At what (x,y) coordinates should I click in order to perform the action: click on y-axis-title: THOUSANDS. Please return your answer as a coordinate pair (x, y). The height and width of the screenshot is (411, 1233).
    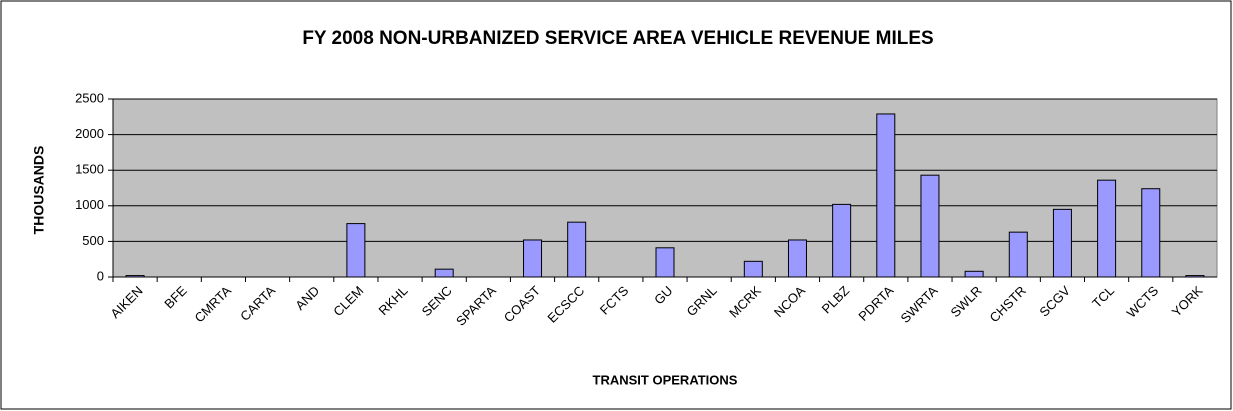
    Looking at the image, I should click on (39, 190).